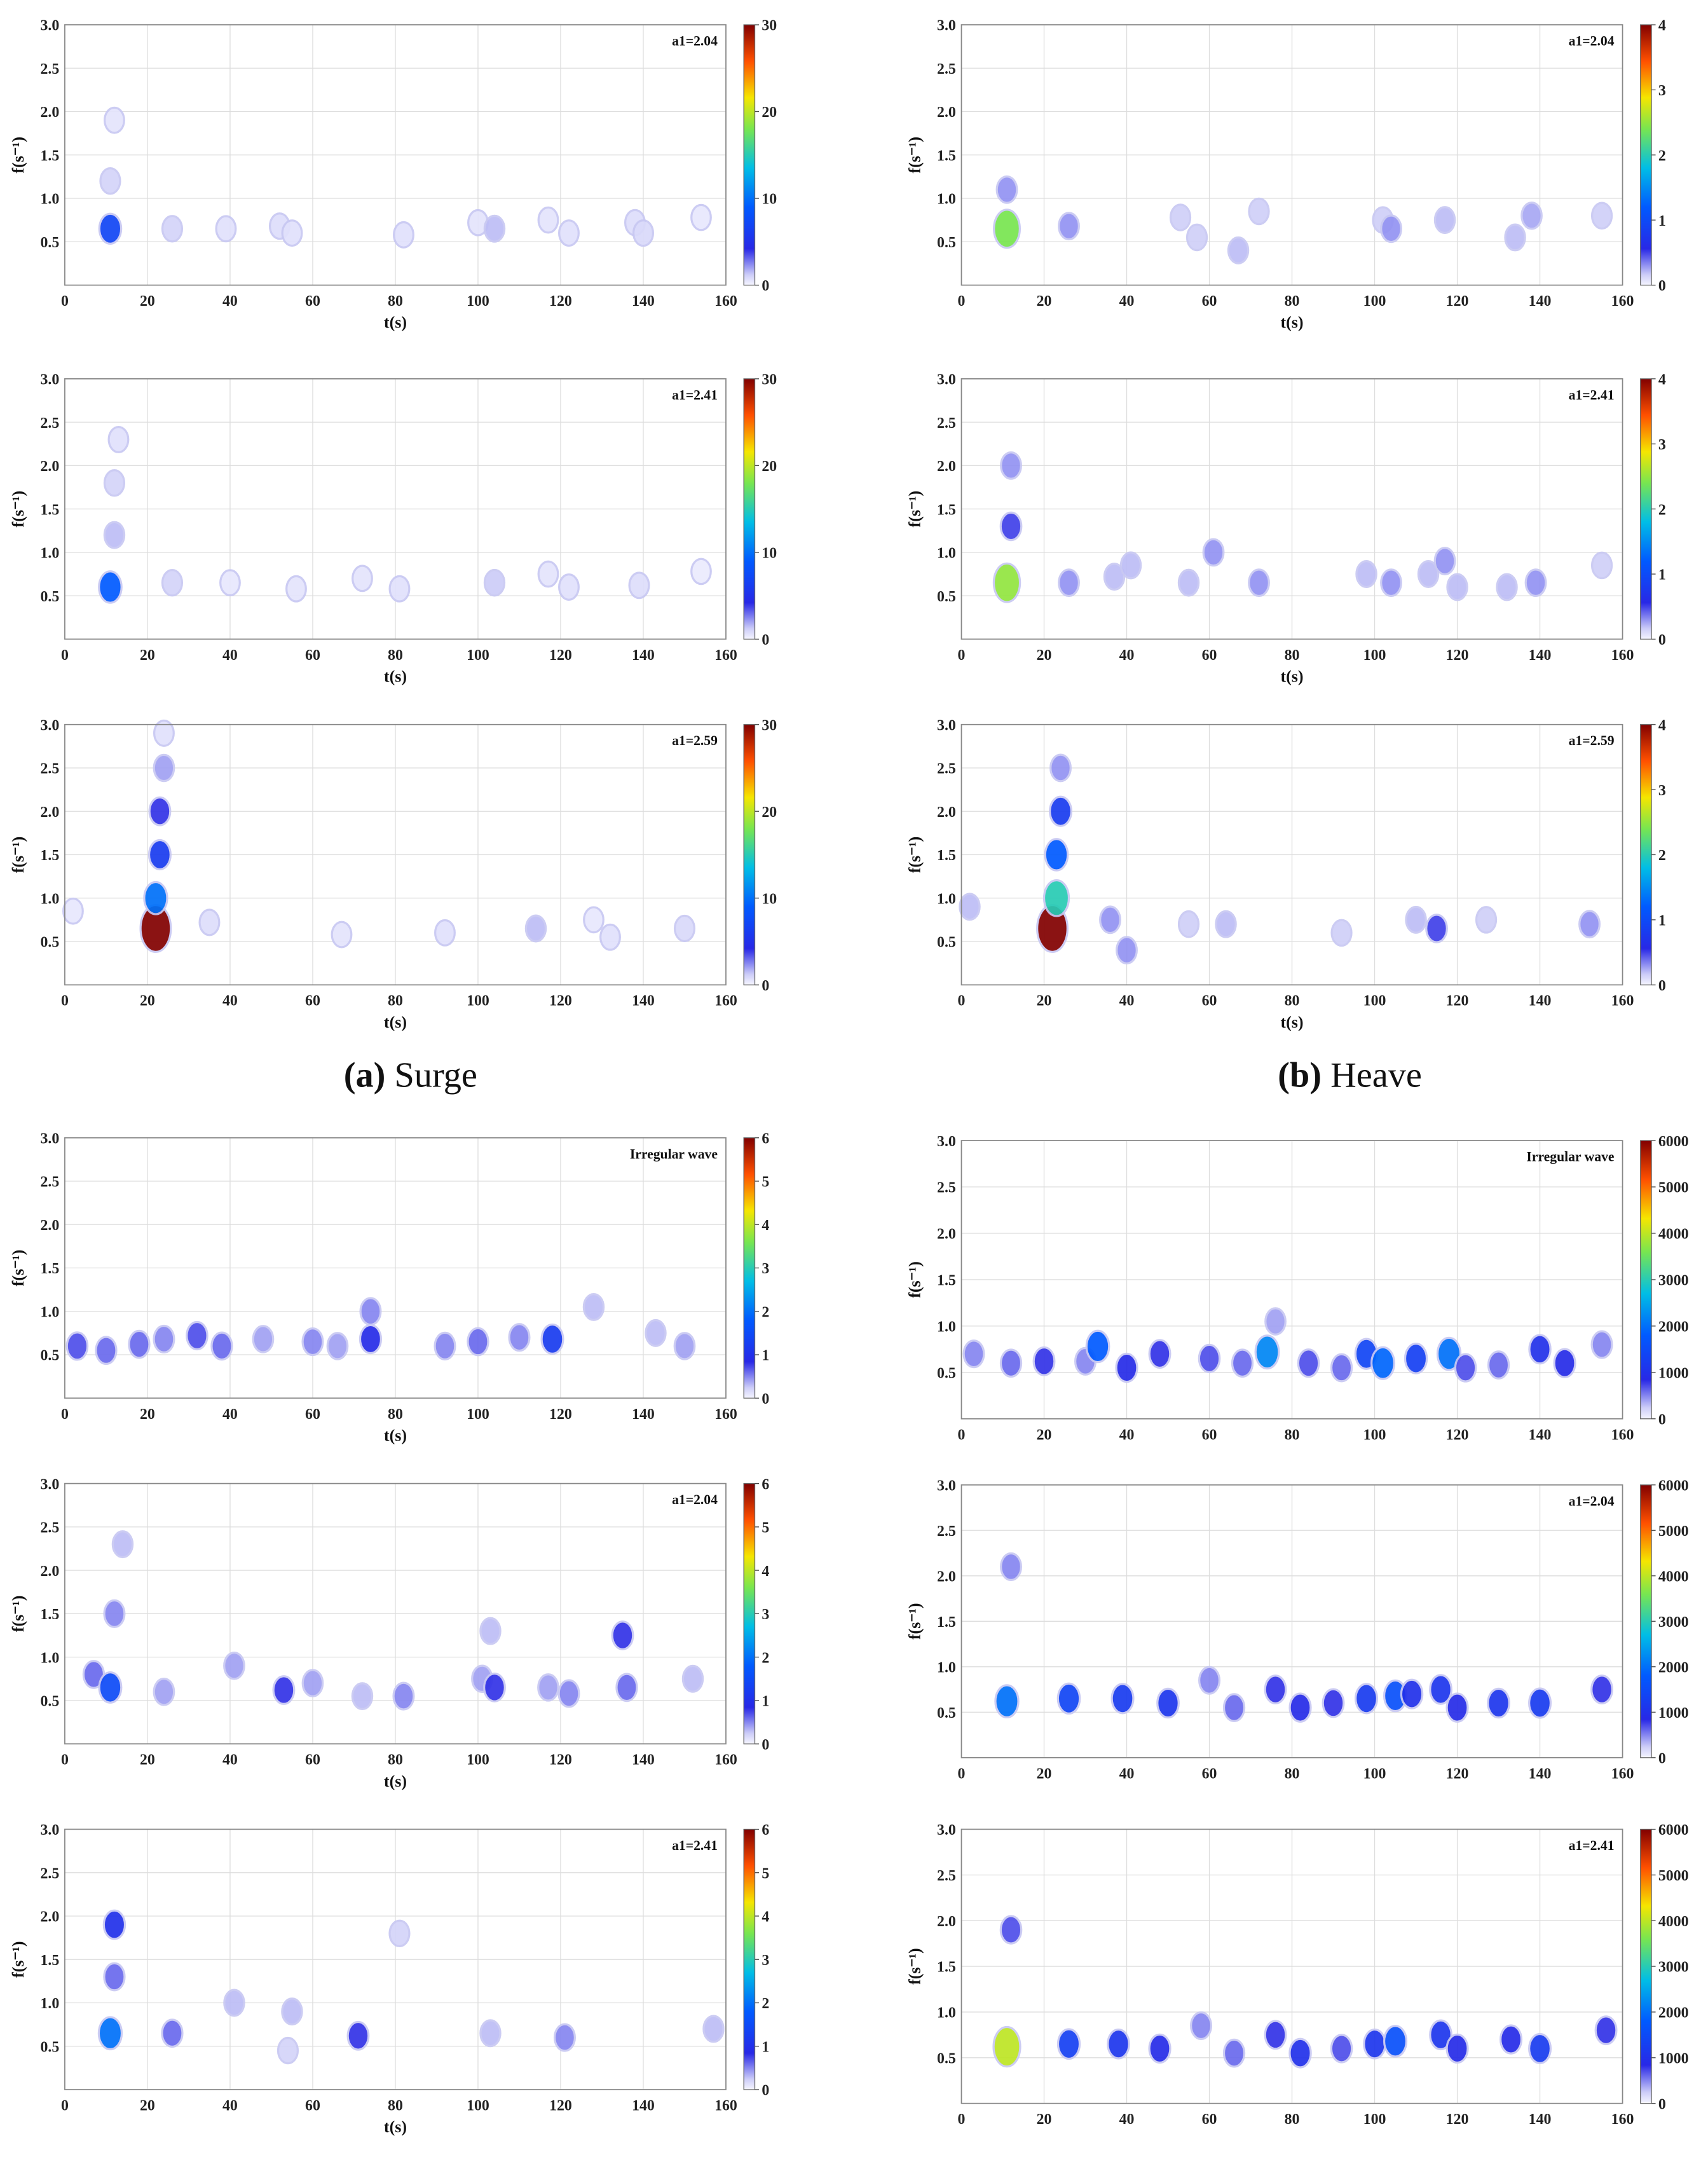 This screenshot has height=2164, width=1708. What do you see at coordinates (765, 2004) in the screenshot?
I see `colorbar-tick-label: 2` at bounding box center [765, 2004].